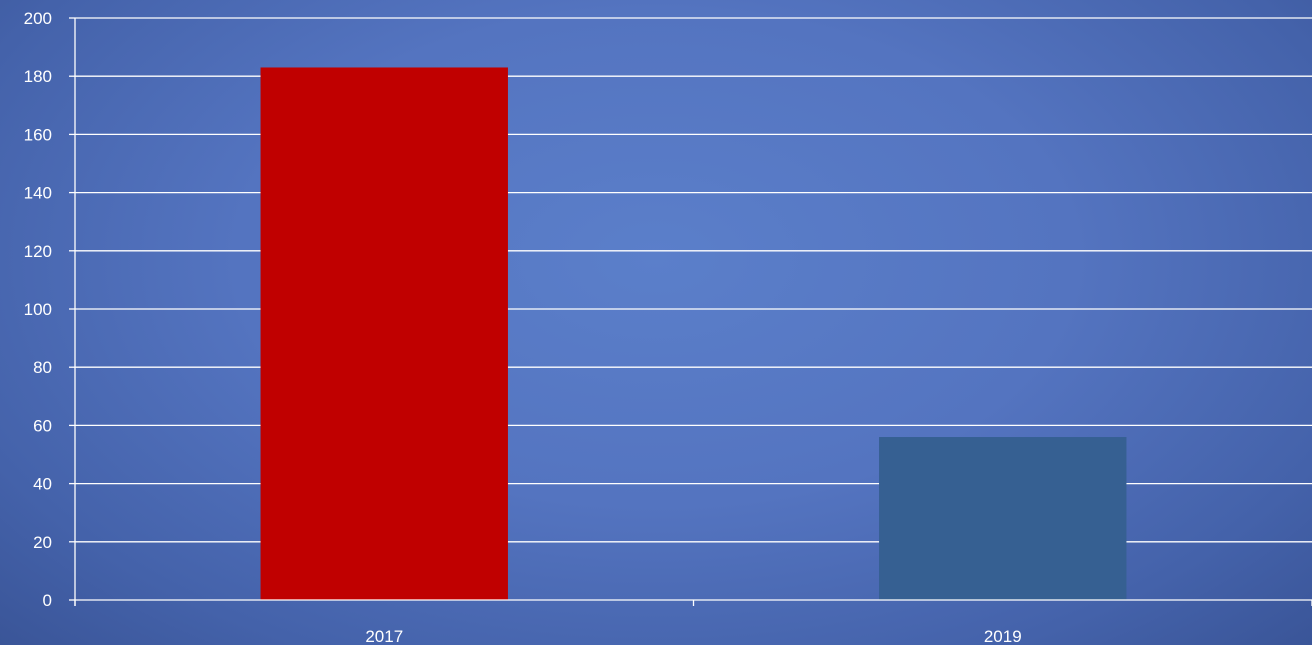  Describe the element at coordinates (47, 600) in the screenshot. I see `y-tick-label: 0` at that location.